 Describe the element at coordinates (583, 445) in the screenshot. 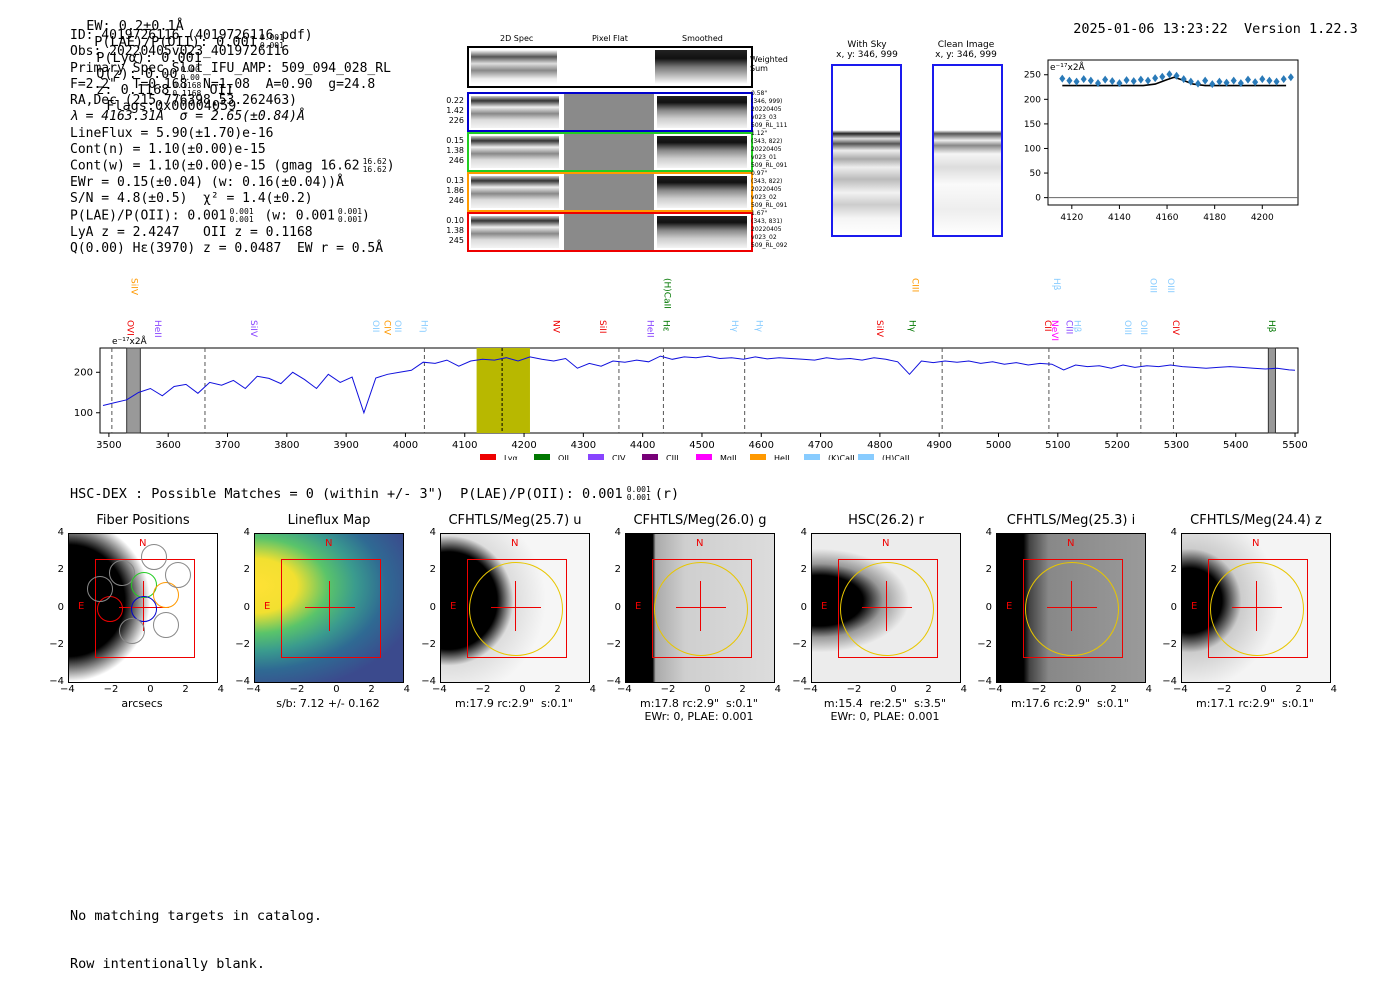

I see `spectrum-xtick-label: 4300` at that location.